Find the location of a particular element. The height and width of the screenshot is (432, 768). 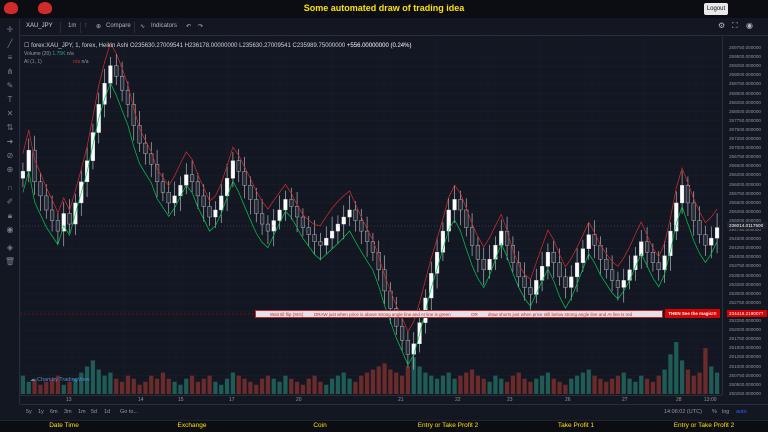

toolbar-divider is located at coordinates (60, 27).